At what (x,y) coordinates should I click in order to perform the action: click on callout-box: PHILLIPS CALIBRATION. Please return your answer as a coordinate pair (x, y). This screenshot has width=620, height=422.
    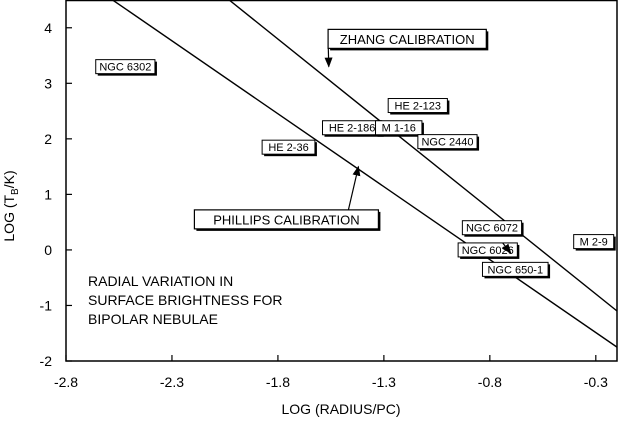
    Looking at the image, I should click on (287, 220).